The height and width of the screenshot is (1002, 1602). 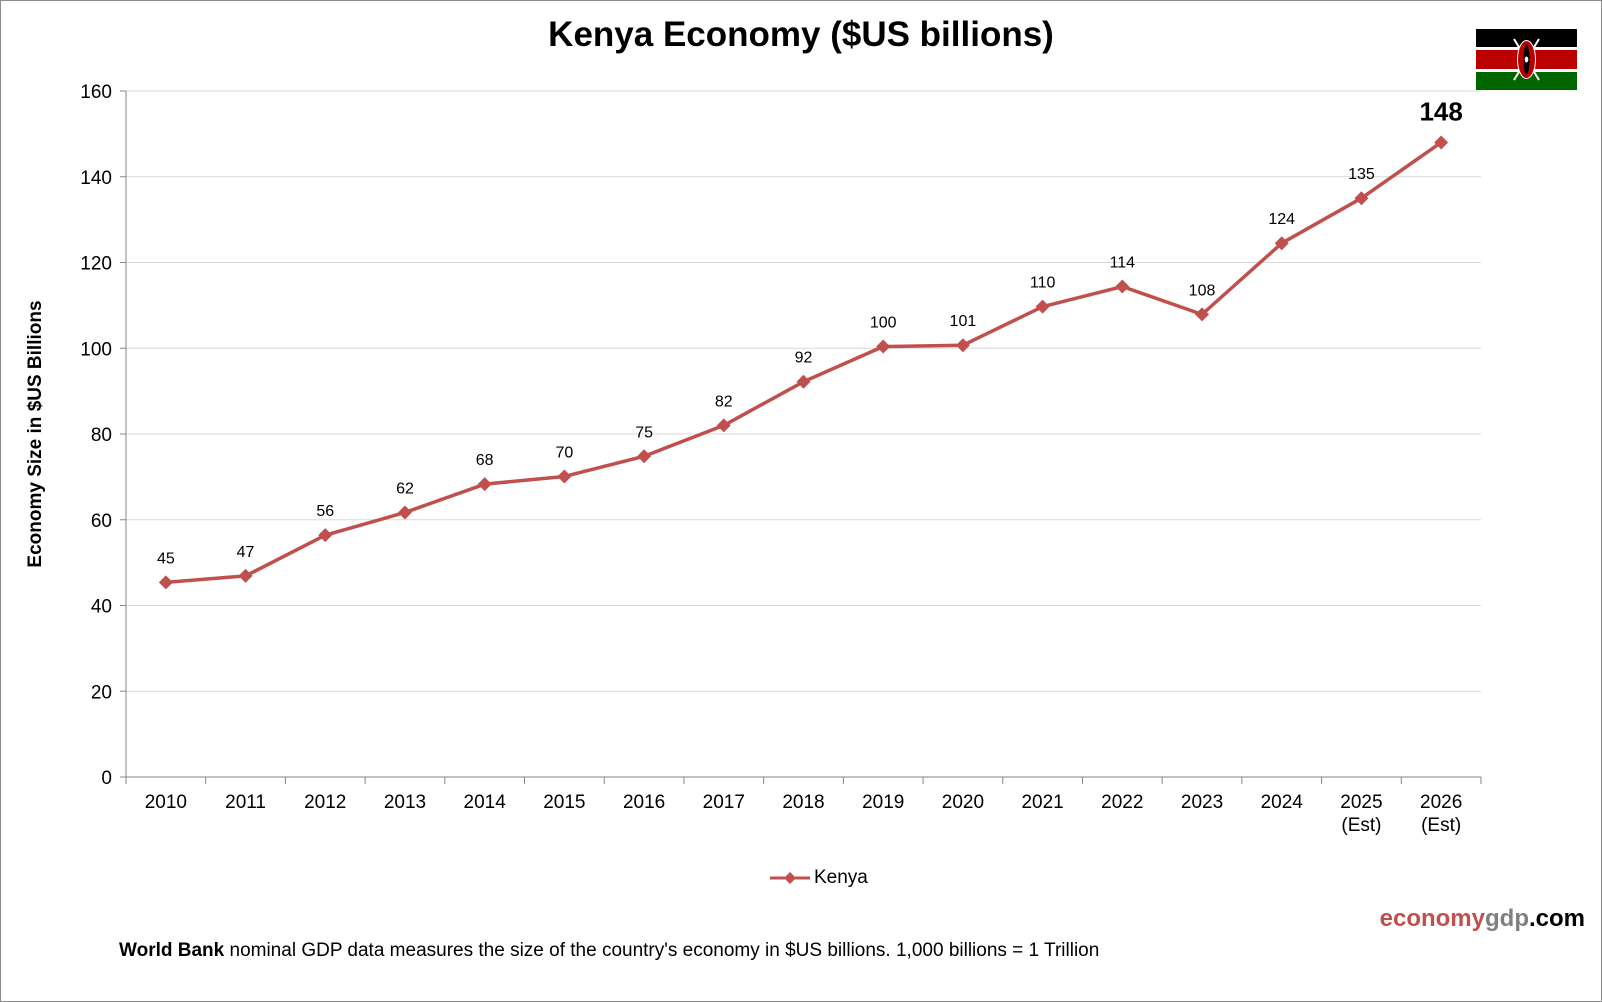 I want to click on data-label: 70, so click(x=564, y=452).